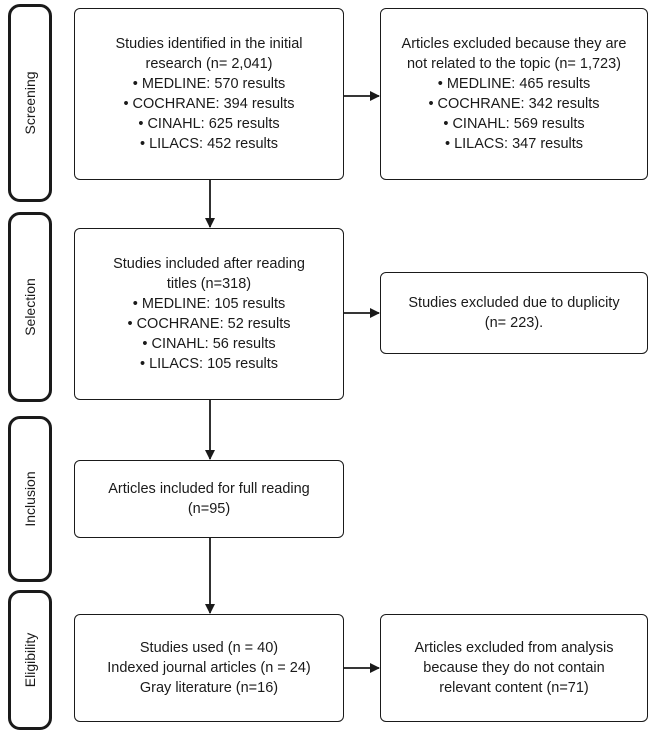 The width and height of the screenshot is (648, 734). Describe the element at coordinates (209, 144) in the screenshot. I see `box-line: • LILACS: 452 results` at that location.